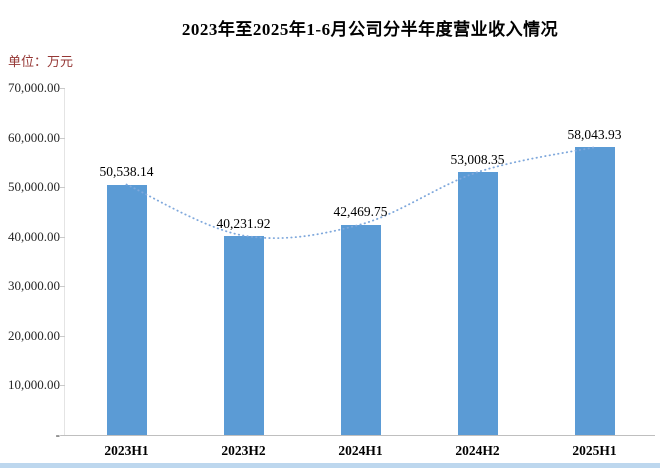 The width and height of the screenshot is (660, 468). I want to click on x-axis-category-label: 2023H2, so click(243, 450).